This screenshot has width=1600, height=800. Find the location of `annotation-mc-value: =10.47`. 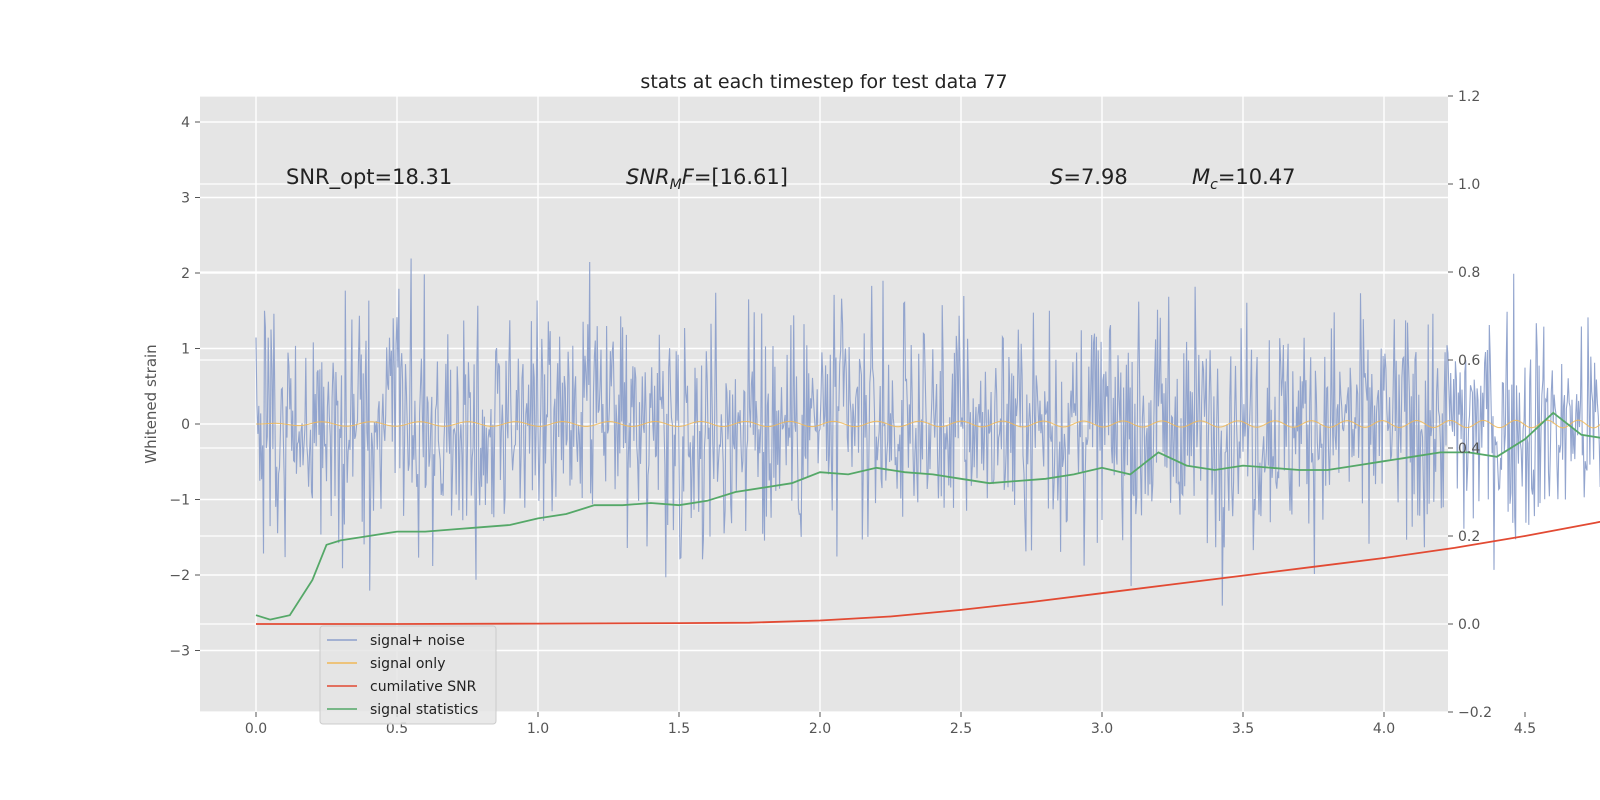

annotation-mc-value: =10.47 is located at coordinates (1257, 177).